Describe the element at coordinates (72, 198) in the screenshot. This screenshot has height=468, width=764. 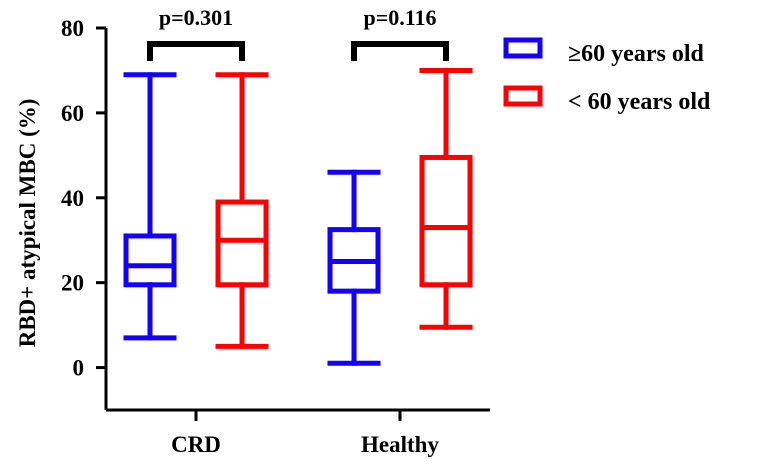
I see `y-tick-label: 40` at that location.